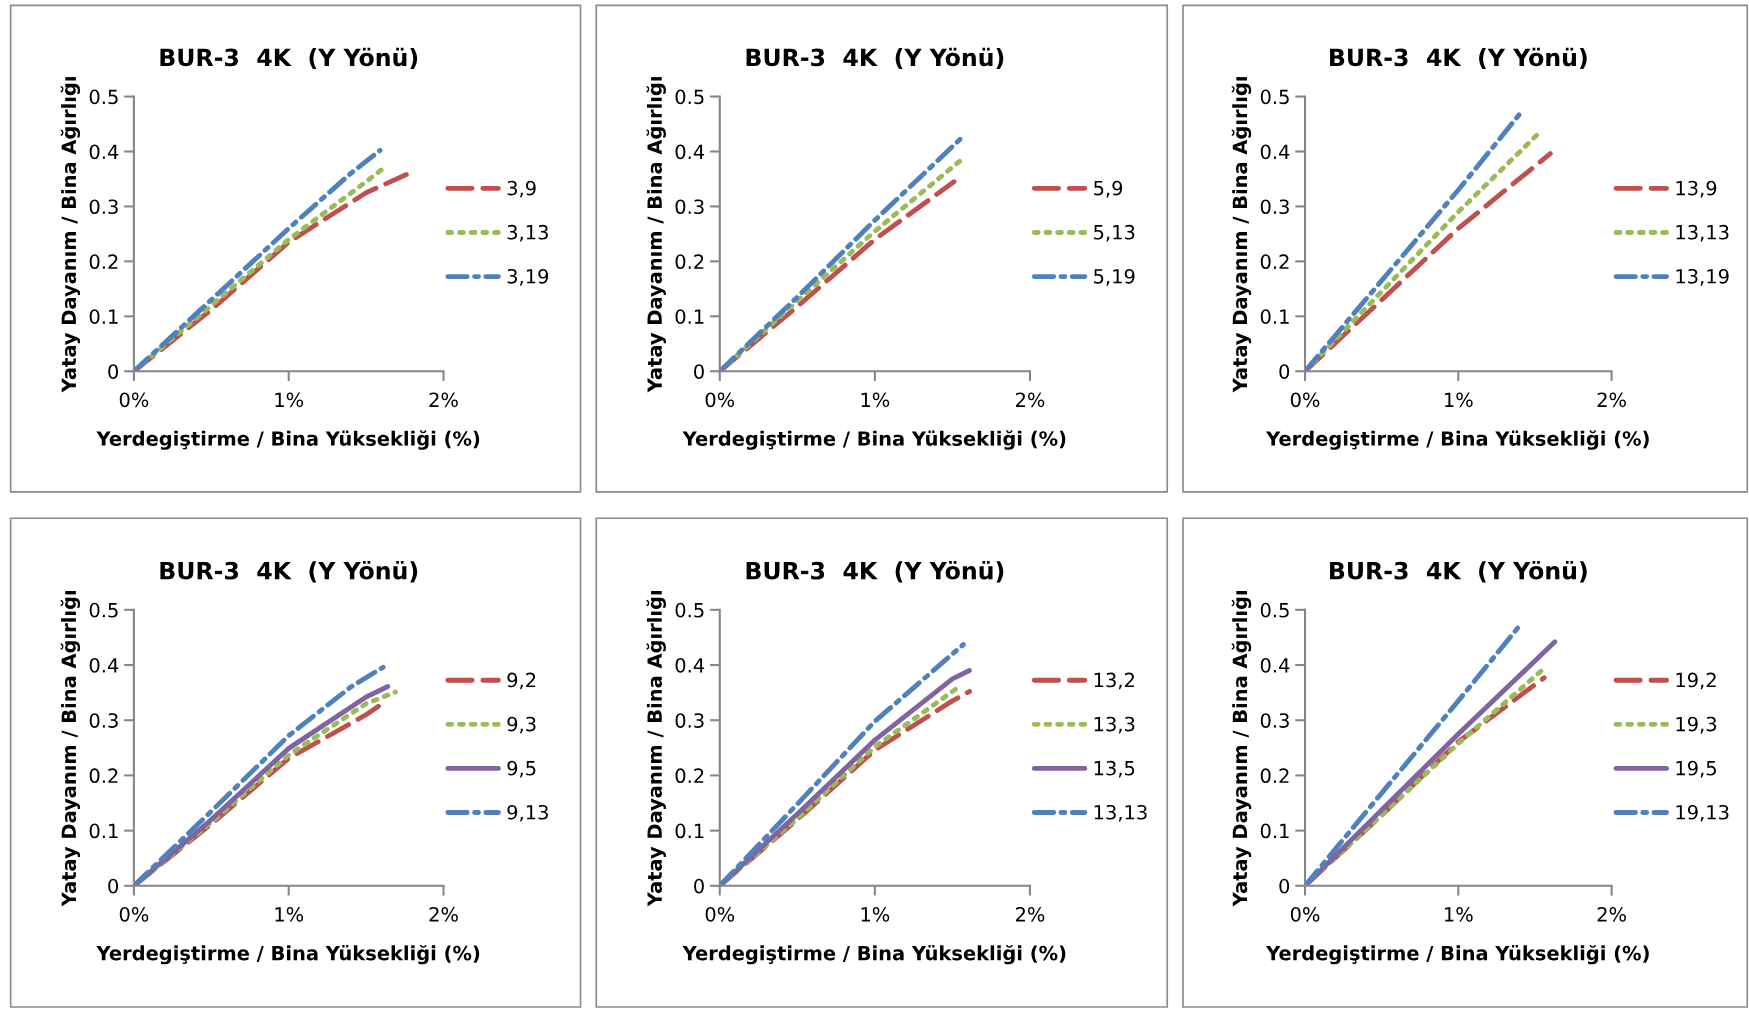 This screenshot has width=1749, height=1009. Describe the element at coordinates (1114, 725) in the screenshot. I see `legend-label: 13,3` at that location.